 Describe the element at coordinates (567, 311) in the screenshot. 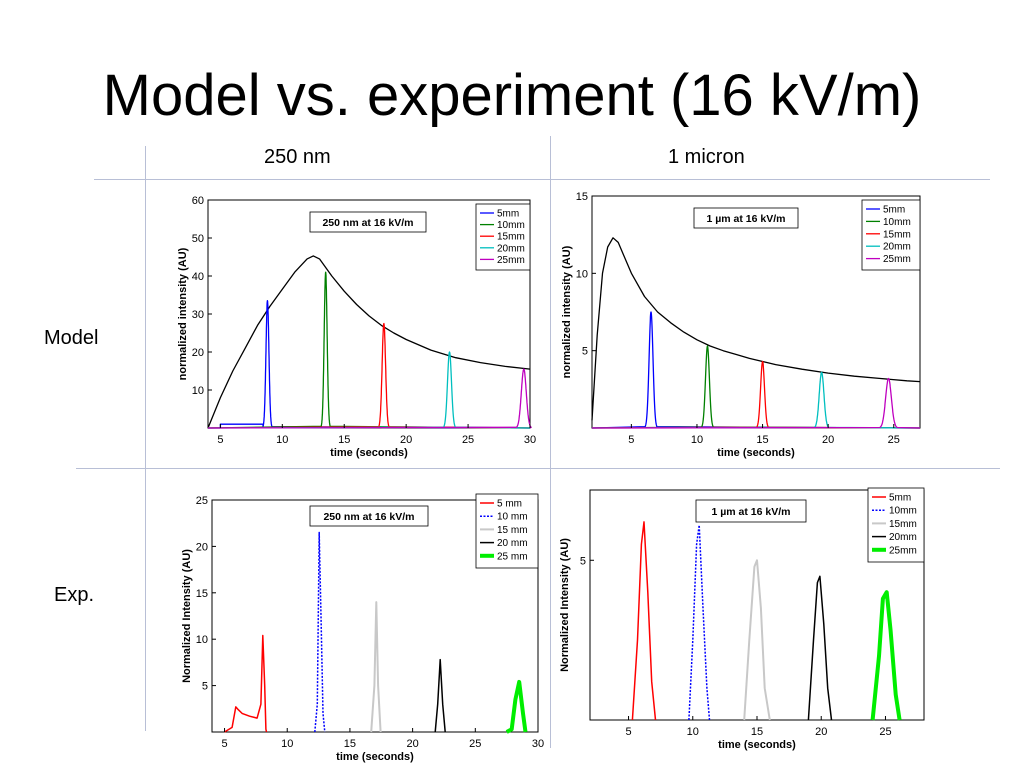

I see `y-axis-label: normalized intensity (AU)` at that location.